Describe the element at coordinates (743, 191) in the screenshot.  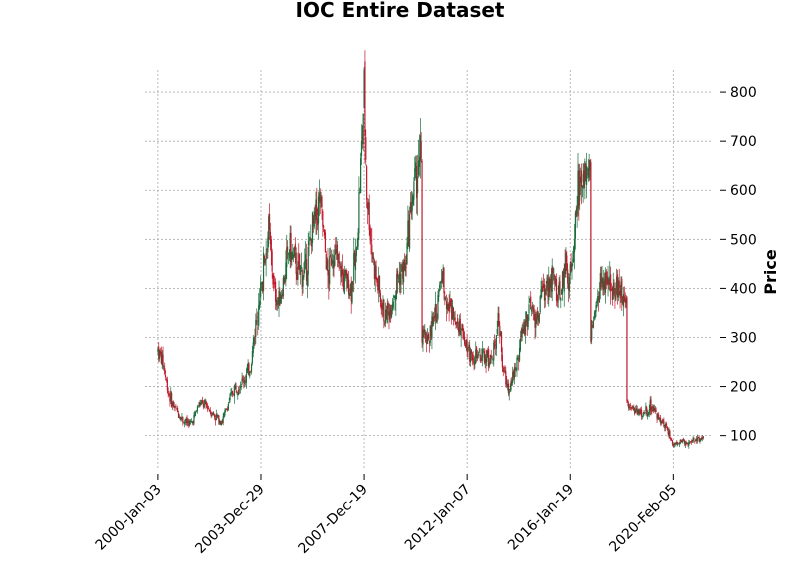
I see `y-tick-label: 600` at that location.